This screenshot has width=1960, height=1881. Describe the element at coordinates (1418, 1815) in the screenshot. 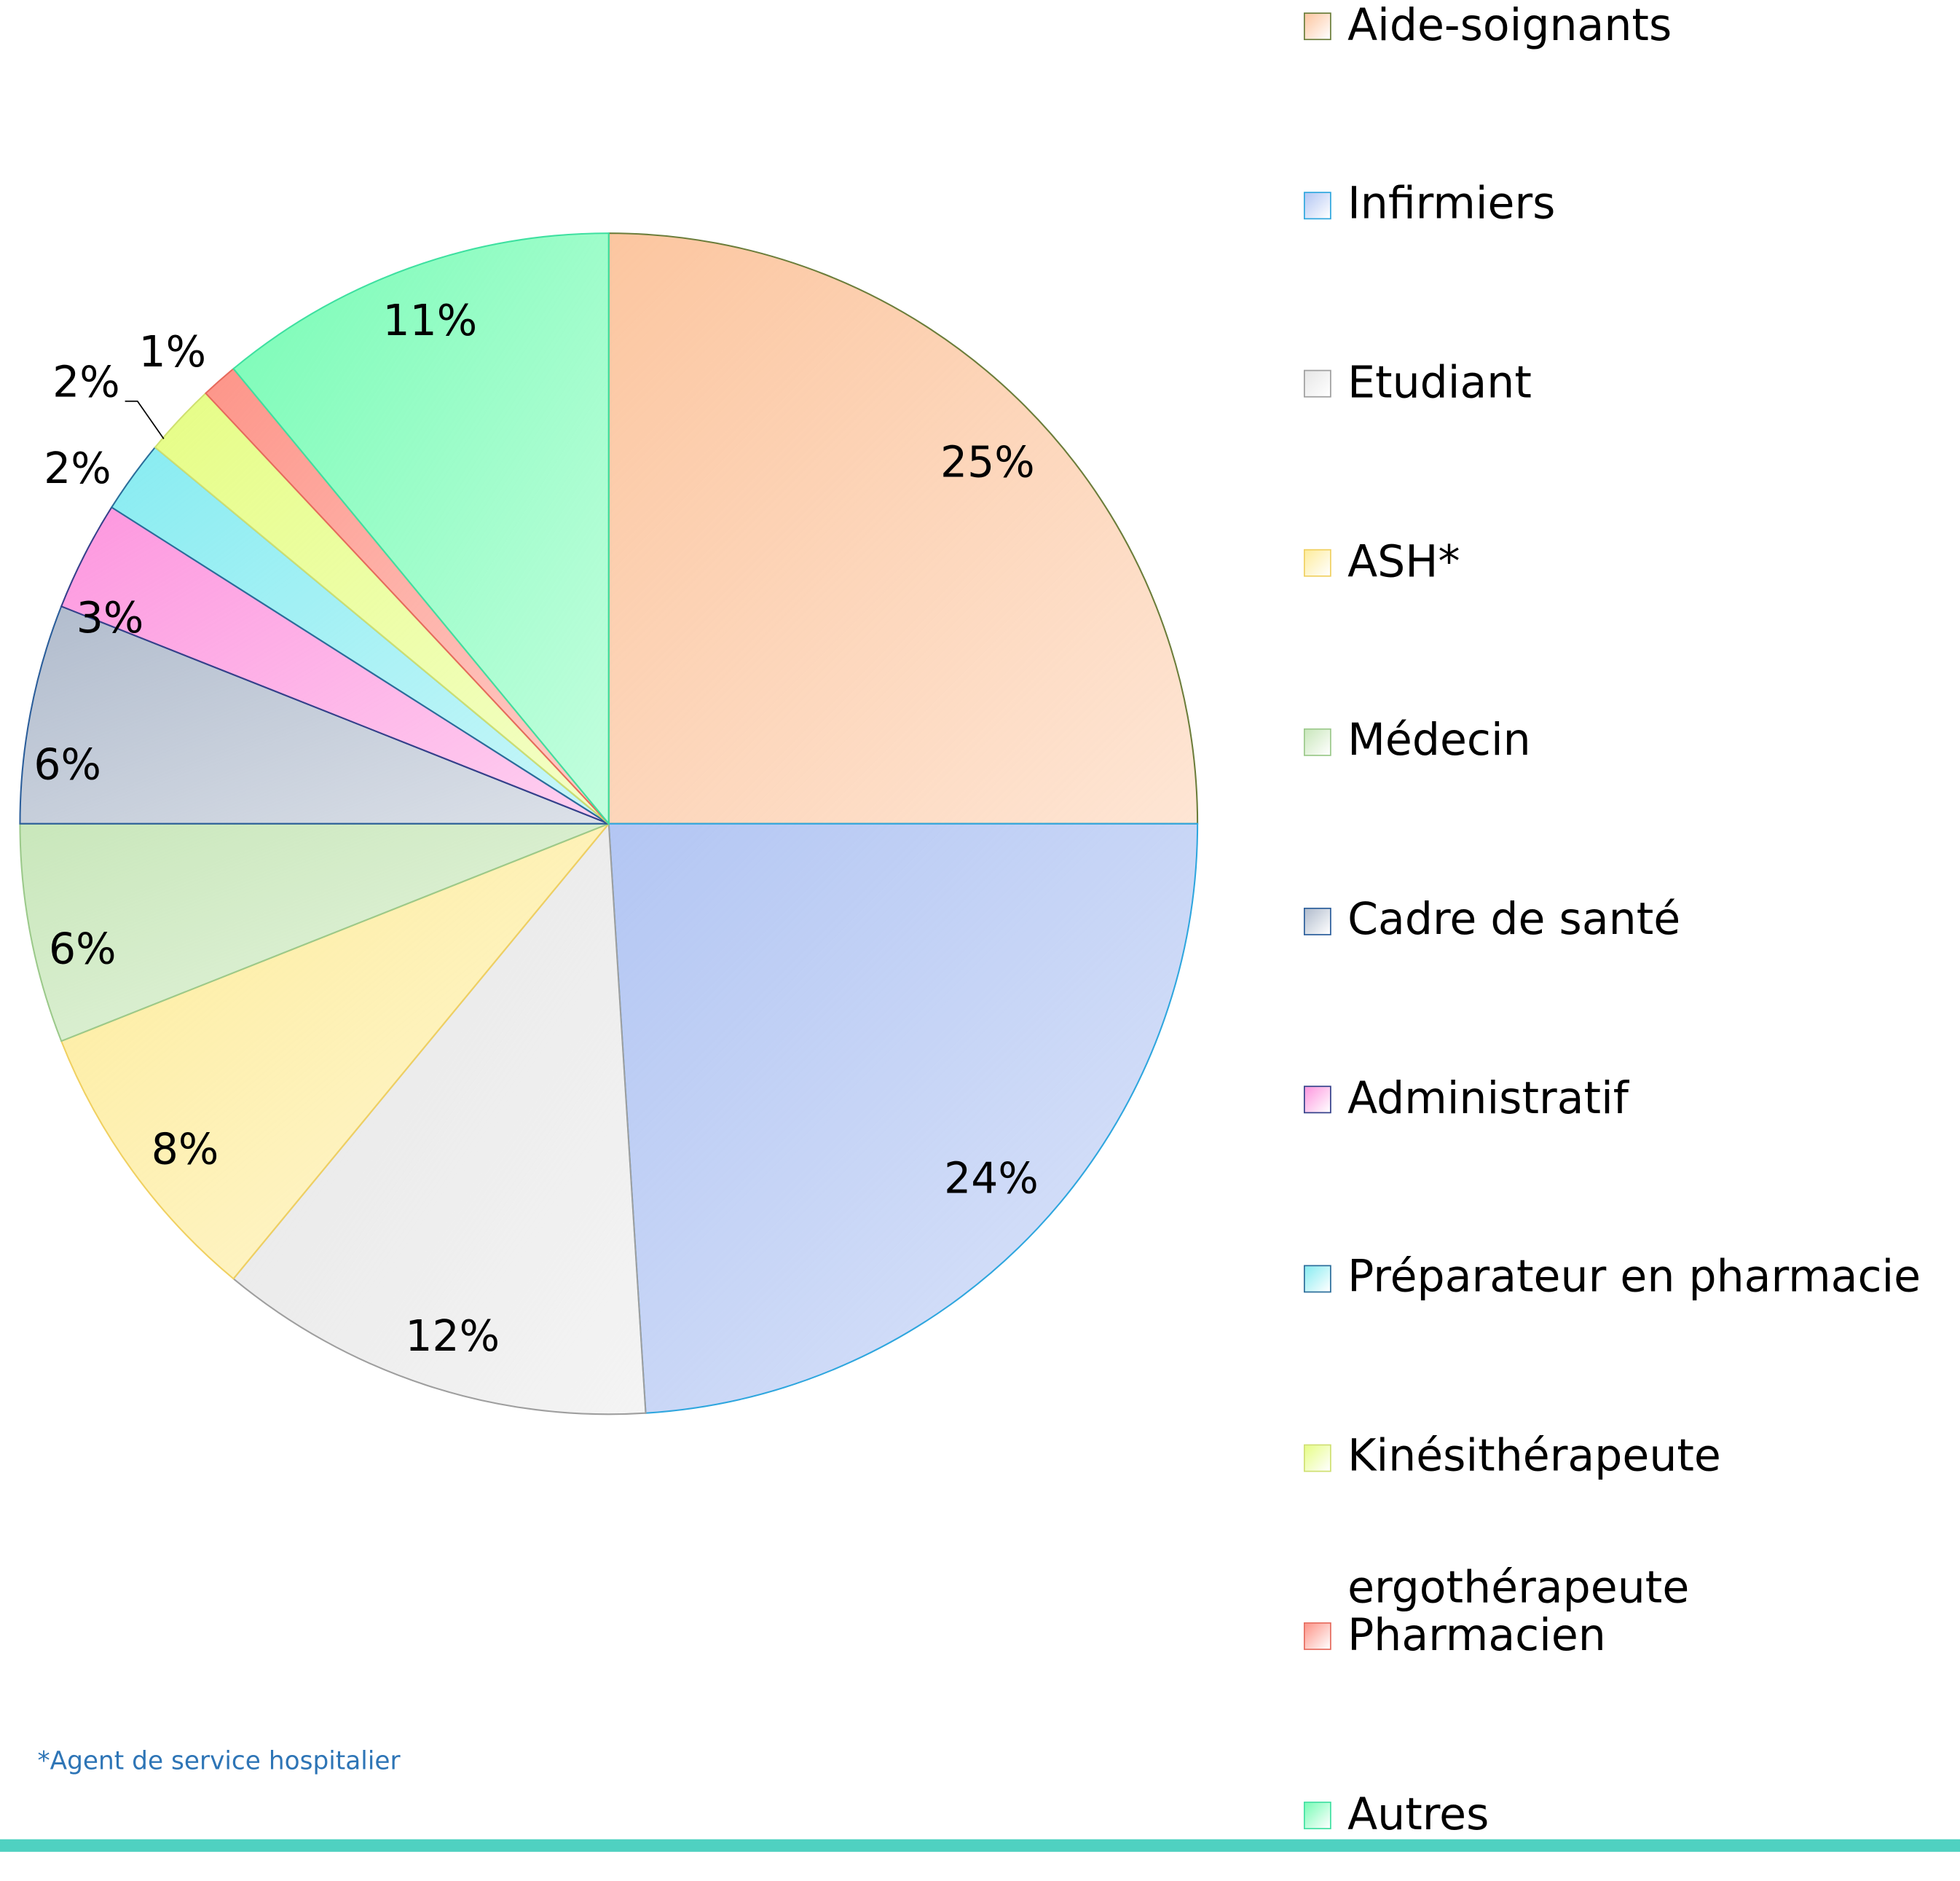

I see `legend-label: Autres` at that location.